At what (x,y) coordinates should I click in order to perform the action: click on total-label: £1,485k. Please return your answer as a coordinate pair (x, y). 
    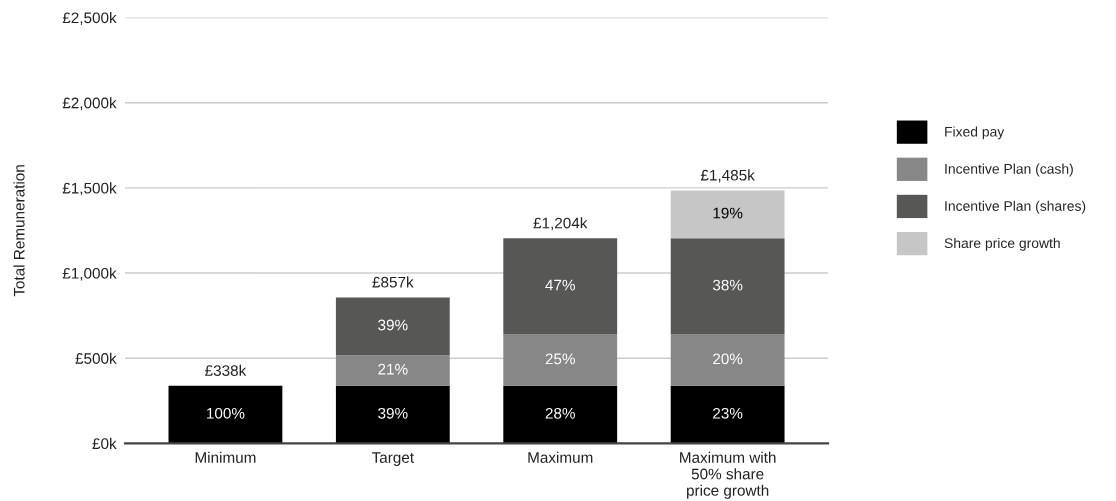
    Looking at the image, I should click on (727, 176).